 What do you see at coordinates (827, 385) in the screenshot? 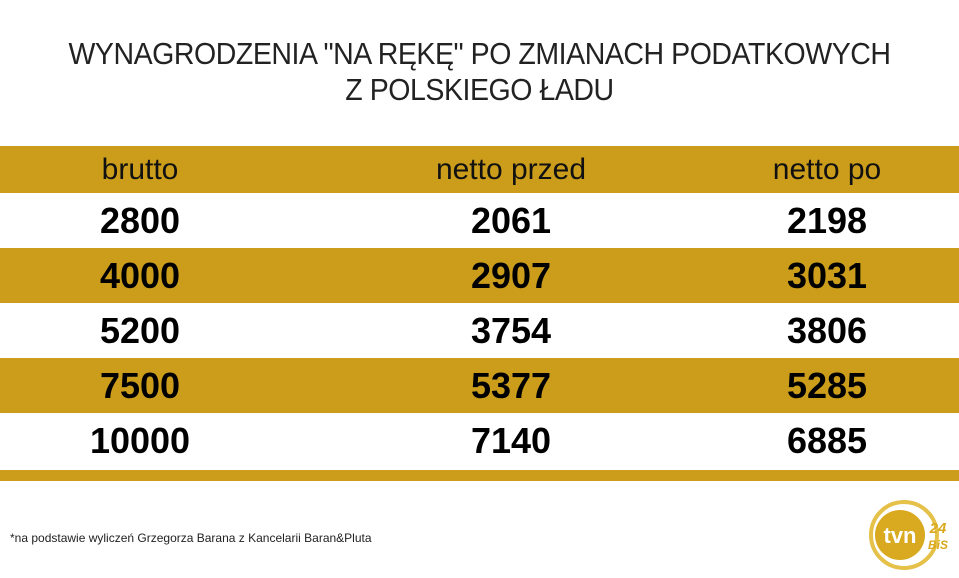
I see `table-cell: 5285` at bounding box center [827, 385].